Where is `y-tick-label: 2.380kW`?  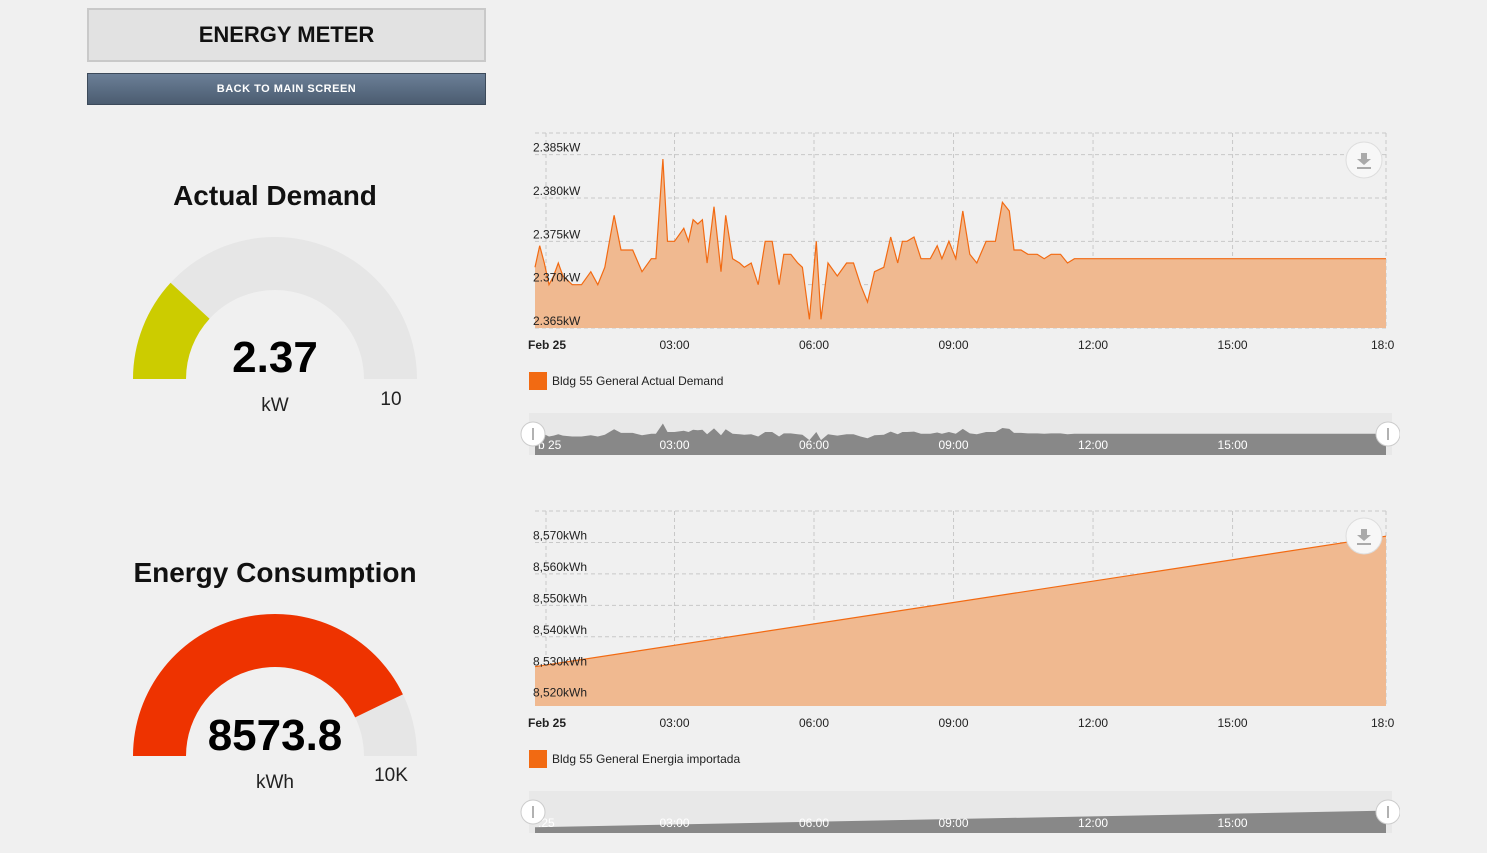
y-tick-label: 2.380kW is located at coordinates (557, 191).